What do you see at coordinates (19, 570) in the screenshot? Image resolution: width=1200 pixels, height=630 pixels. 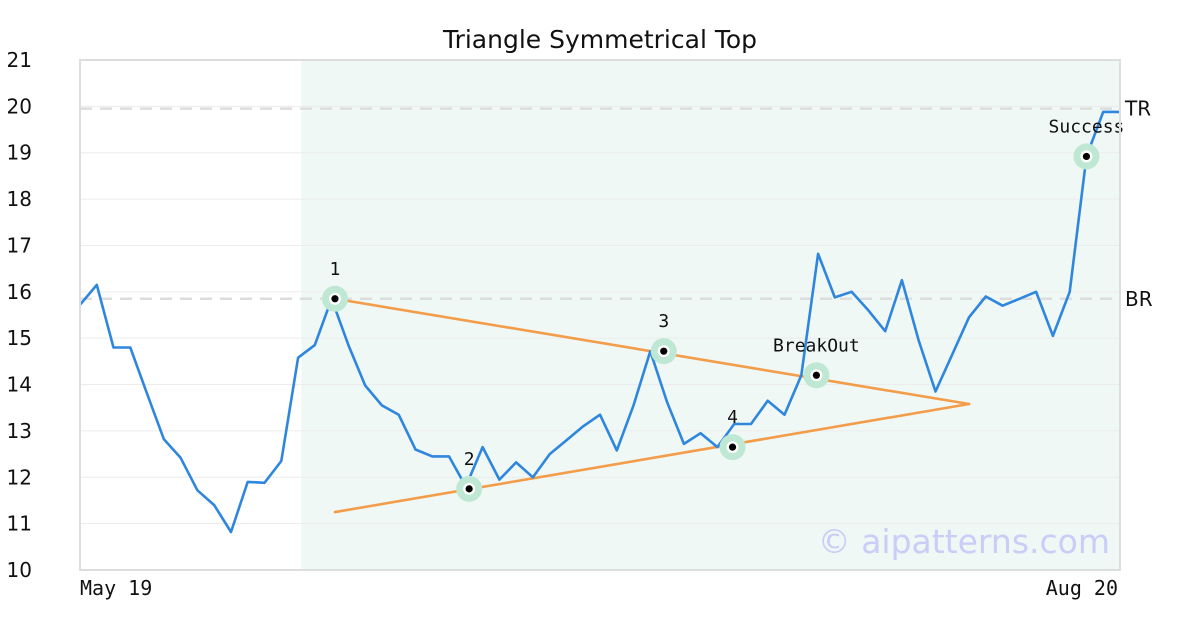 I see `y-tick-label: 10` at bounding box center [19, 570].